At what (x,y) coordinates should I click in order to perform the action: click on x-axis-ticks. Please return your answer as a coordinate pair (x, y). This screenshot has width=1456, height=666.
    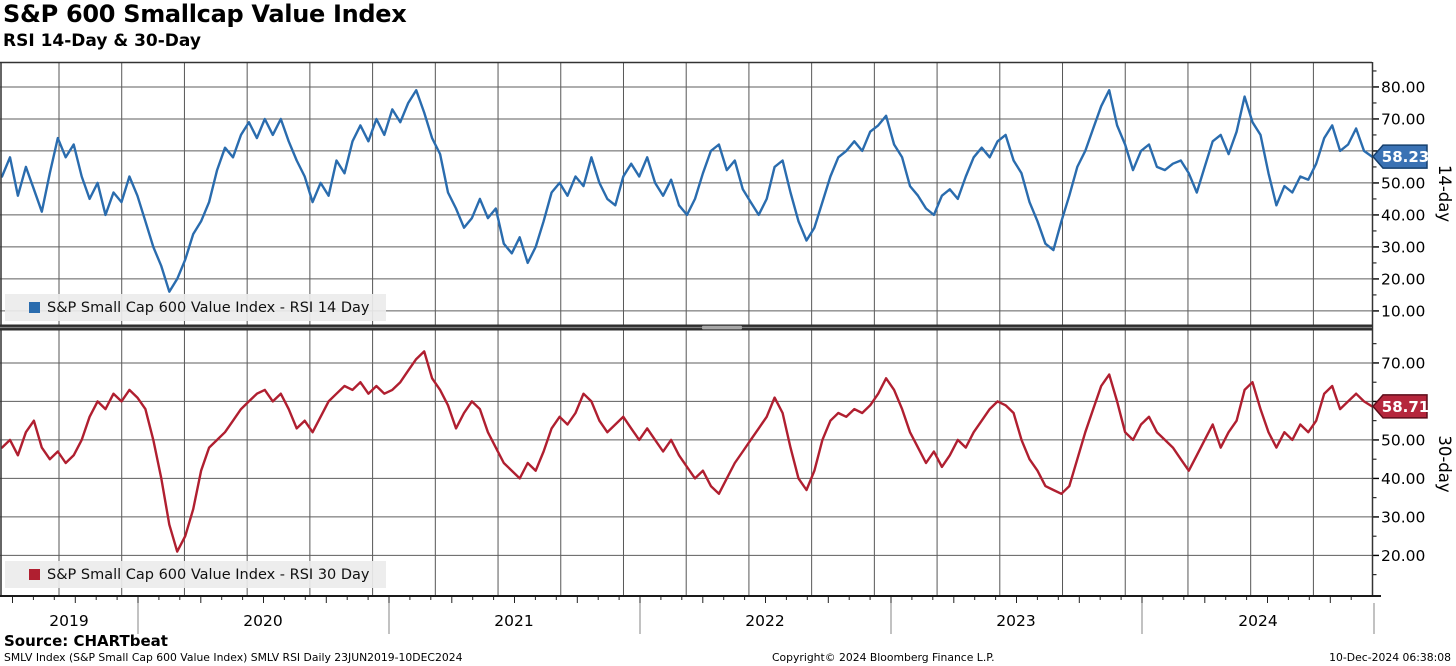
    Looking at the image, I should click on (682, 599).